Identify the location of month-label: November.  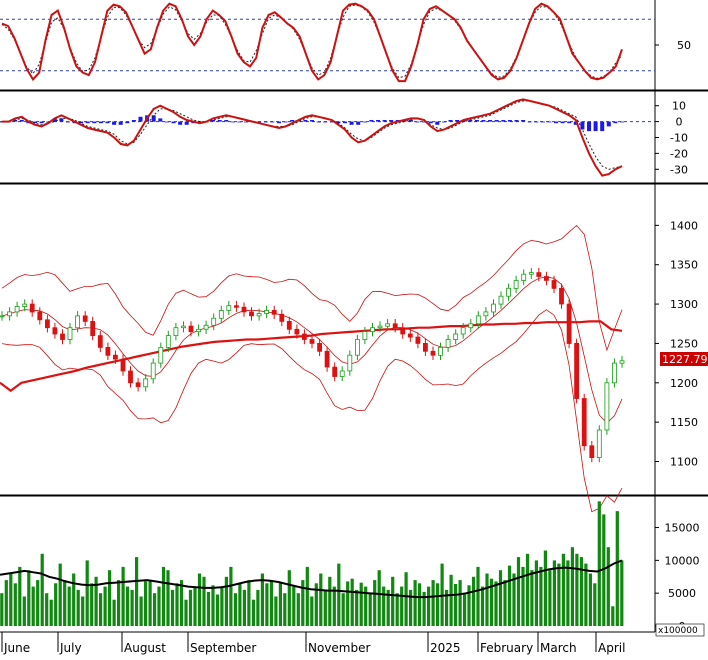
(339, 648).